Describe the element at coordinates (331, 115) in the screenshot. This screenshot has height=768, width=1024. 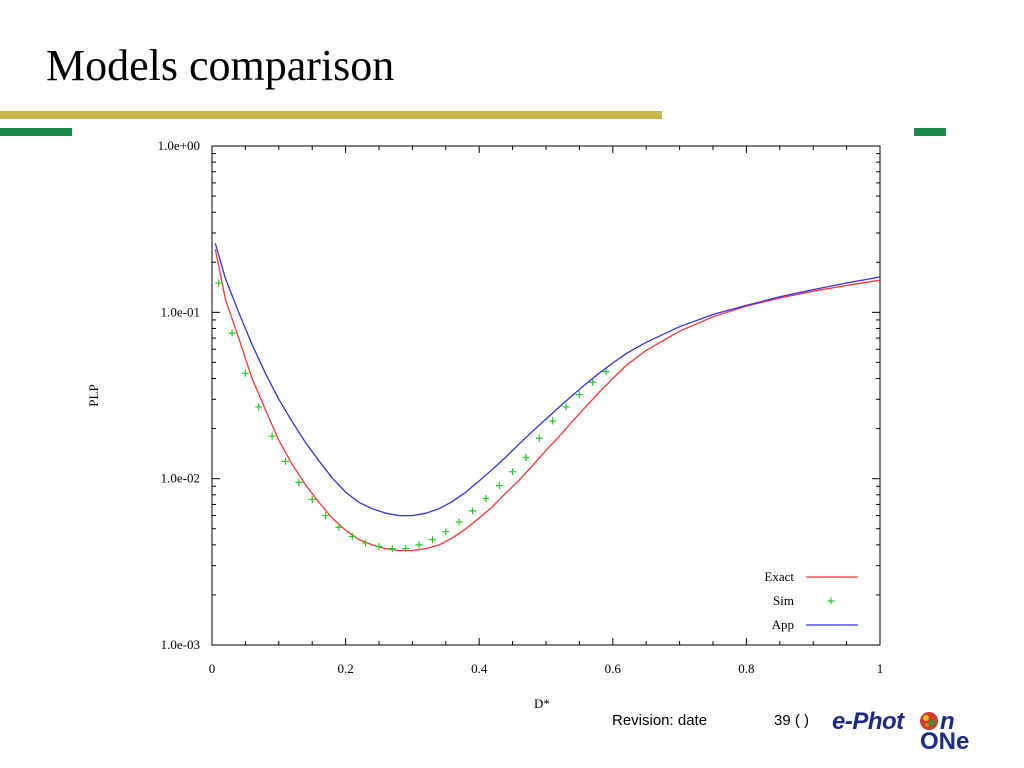
I see `gold-divider-bar` at that location.